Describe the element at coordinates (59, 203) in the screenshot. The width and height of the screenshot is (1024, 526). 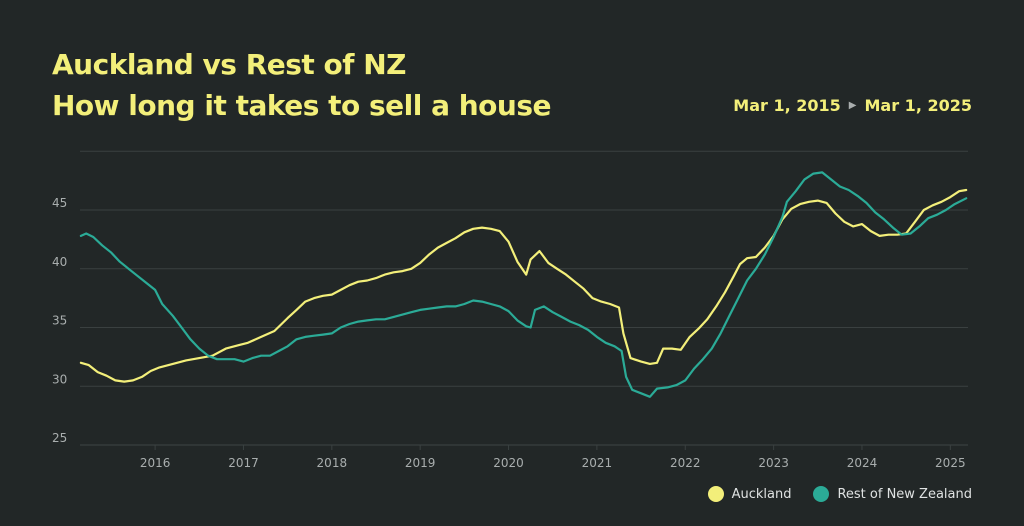
I see `y-tick-label: 45` at that location.